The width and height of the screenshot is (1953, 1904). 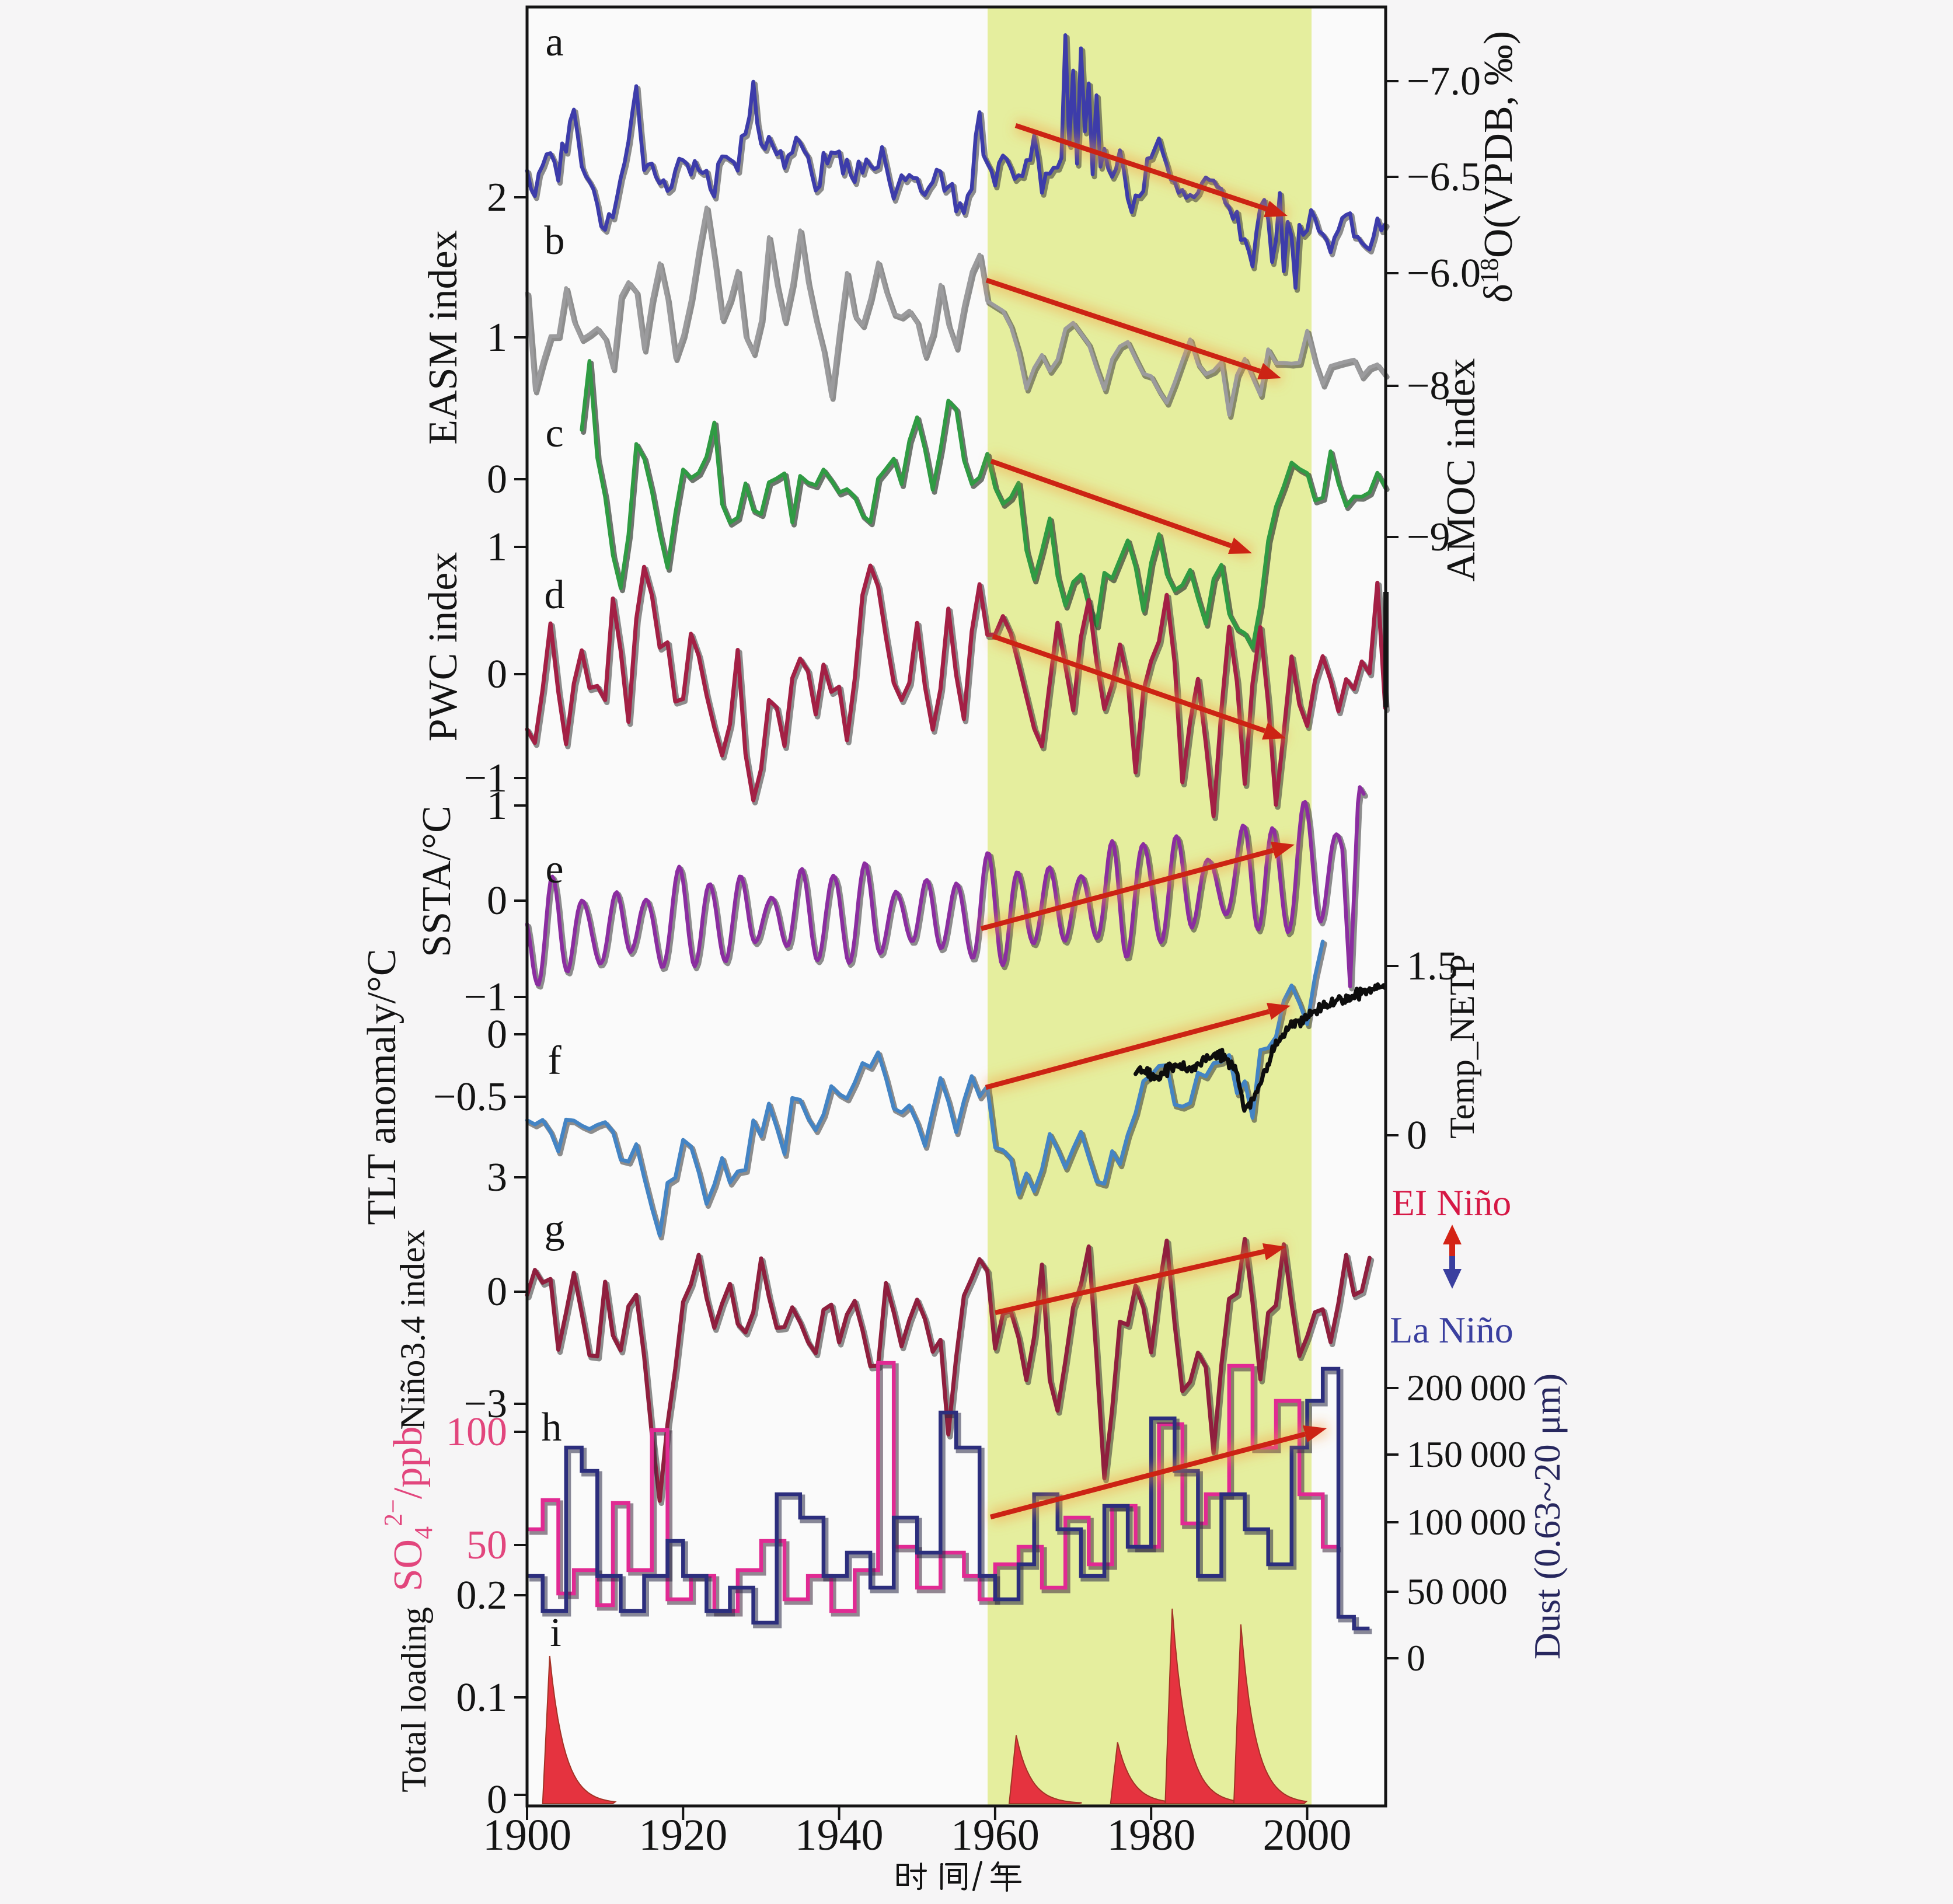 What do you see at coordinates (1444, 273) in the screenshot?
I see `svg-text: −6.0` at bounding box center [1444, 273].